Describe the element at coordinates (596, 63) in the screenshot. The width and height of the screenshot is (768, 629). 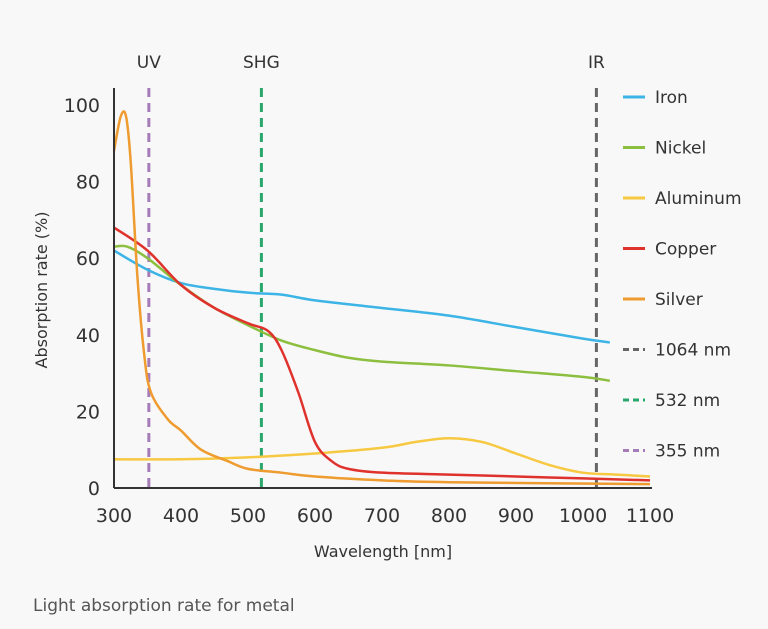
I see `reference-label: IR` at that location.